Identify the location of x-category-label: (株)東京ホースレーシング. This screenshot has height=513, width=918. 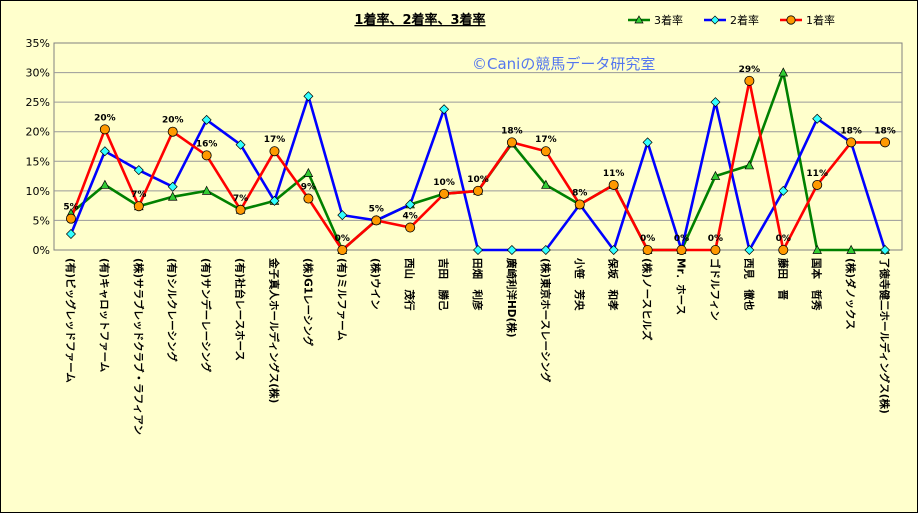
(545, 320).